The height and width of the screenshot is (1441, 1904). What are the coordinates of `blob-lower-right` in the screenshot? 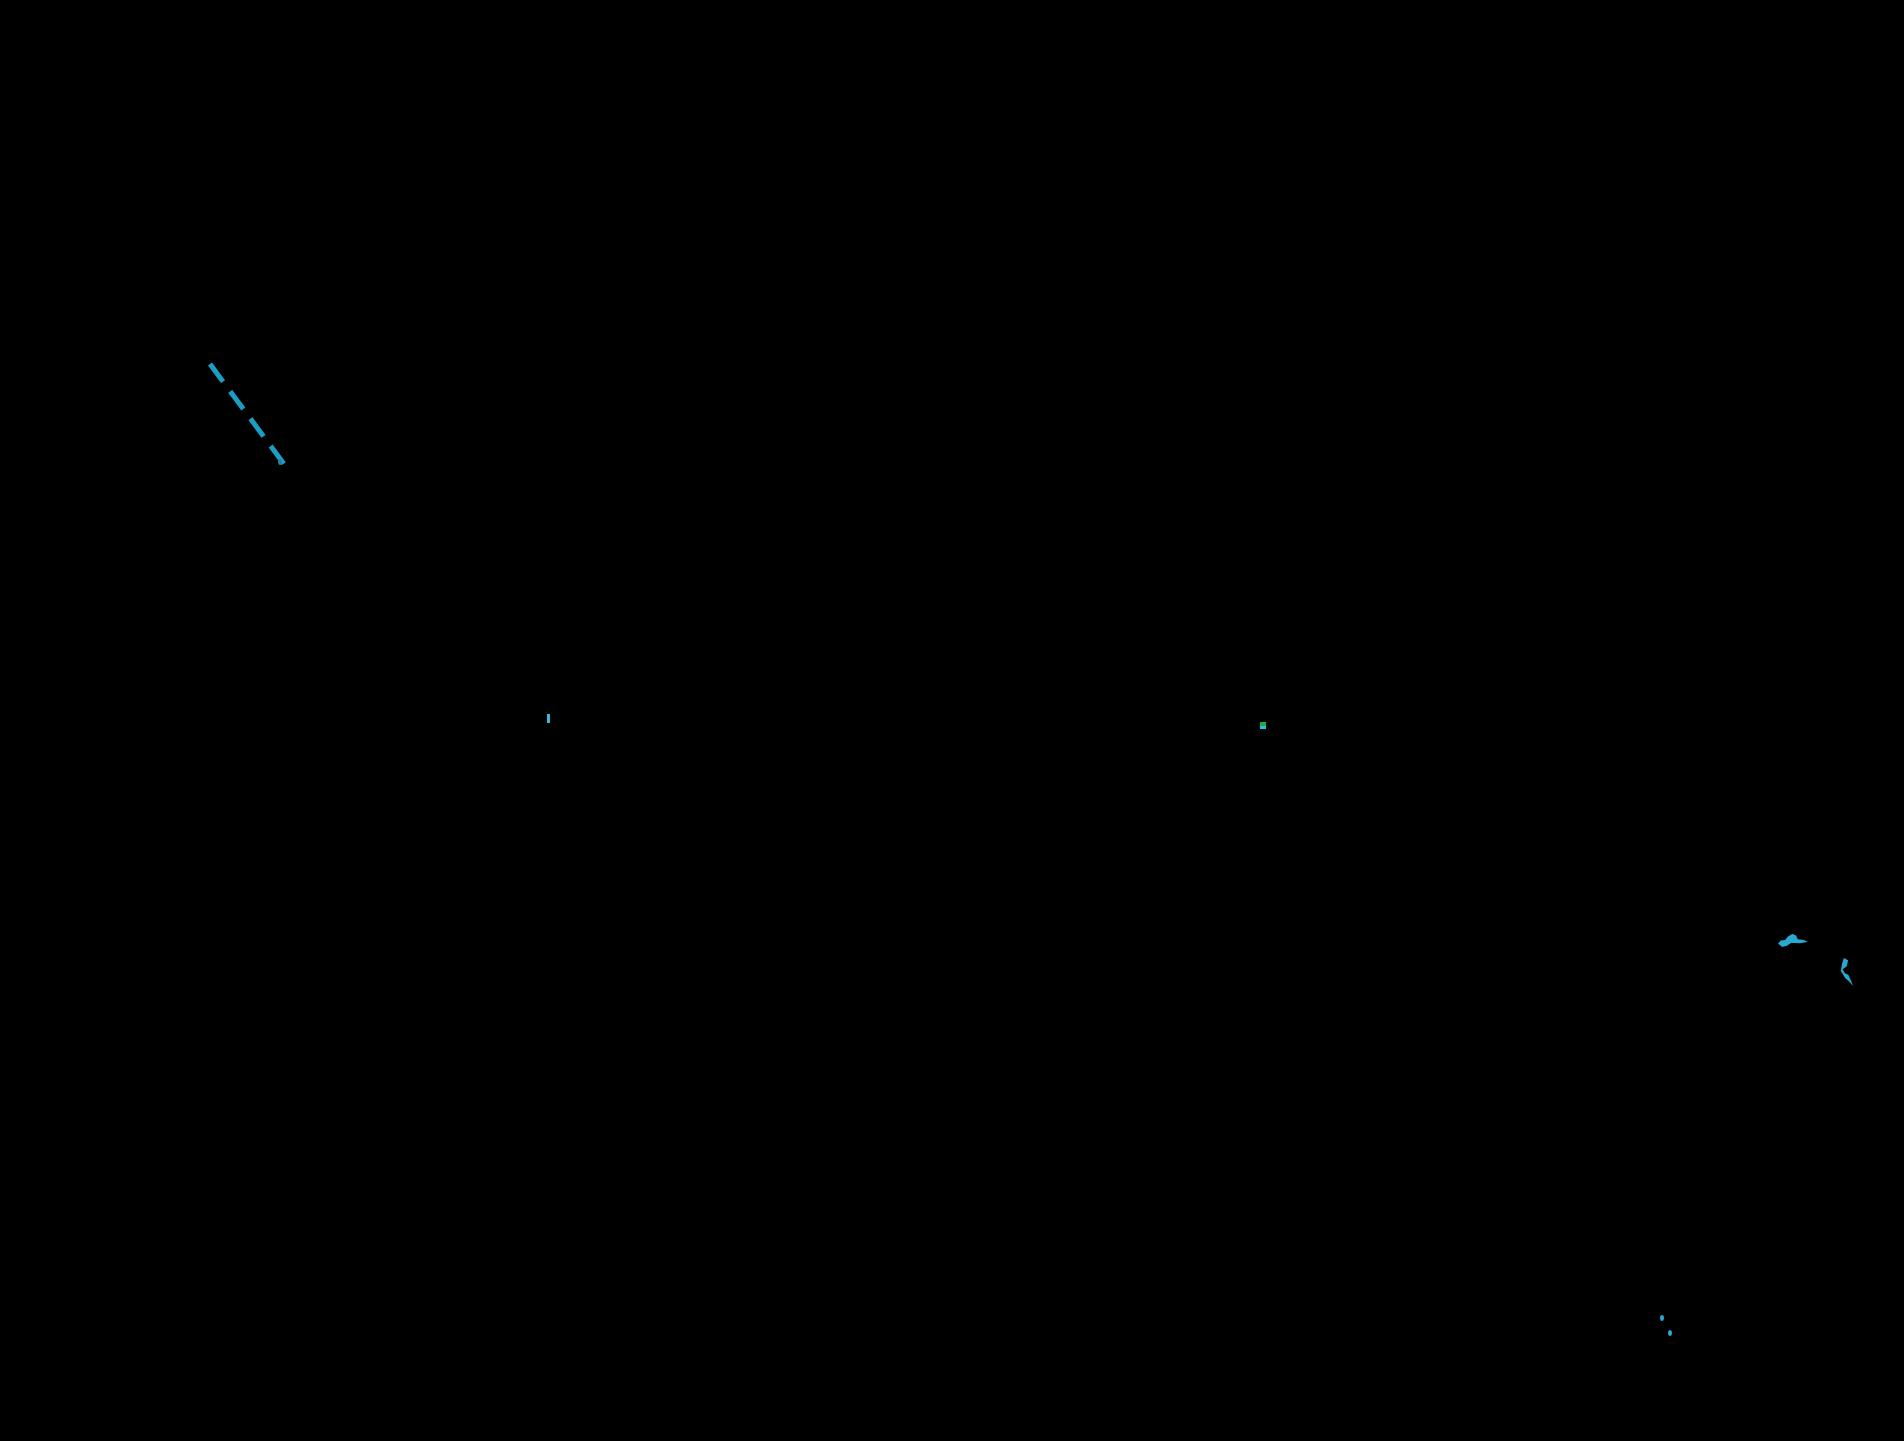 It's located at (1846, 972).